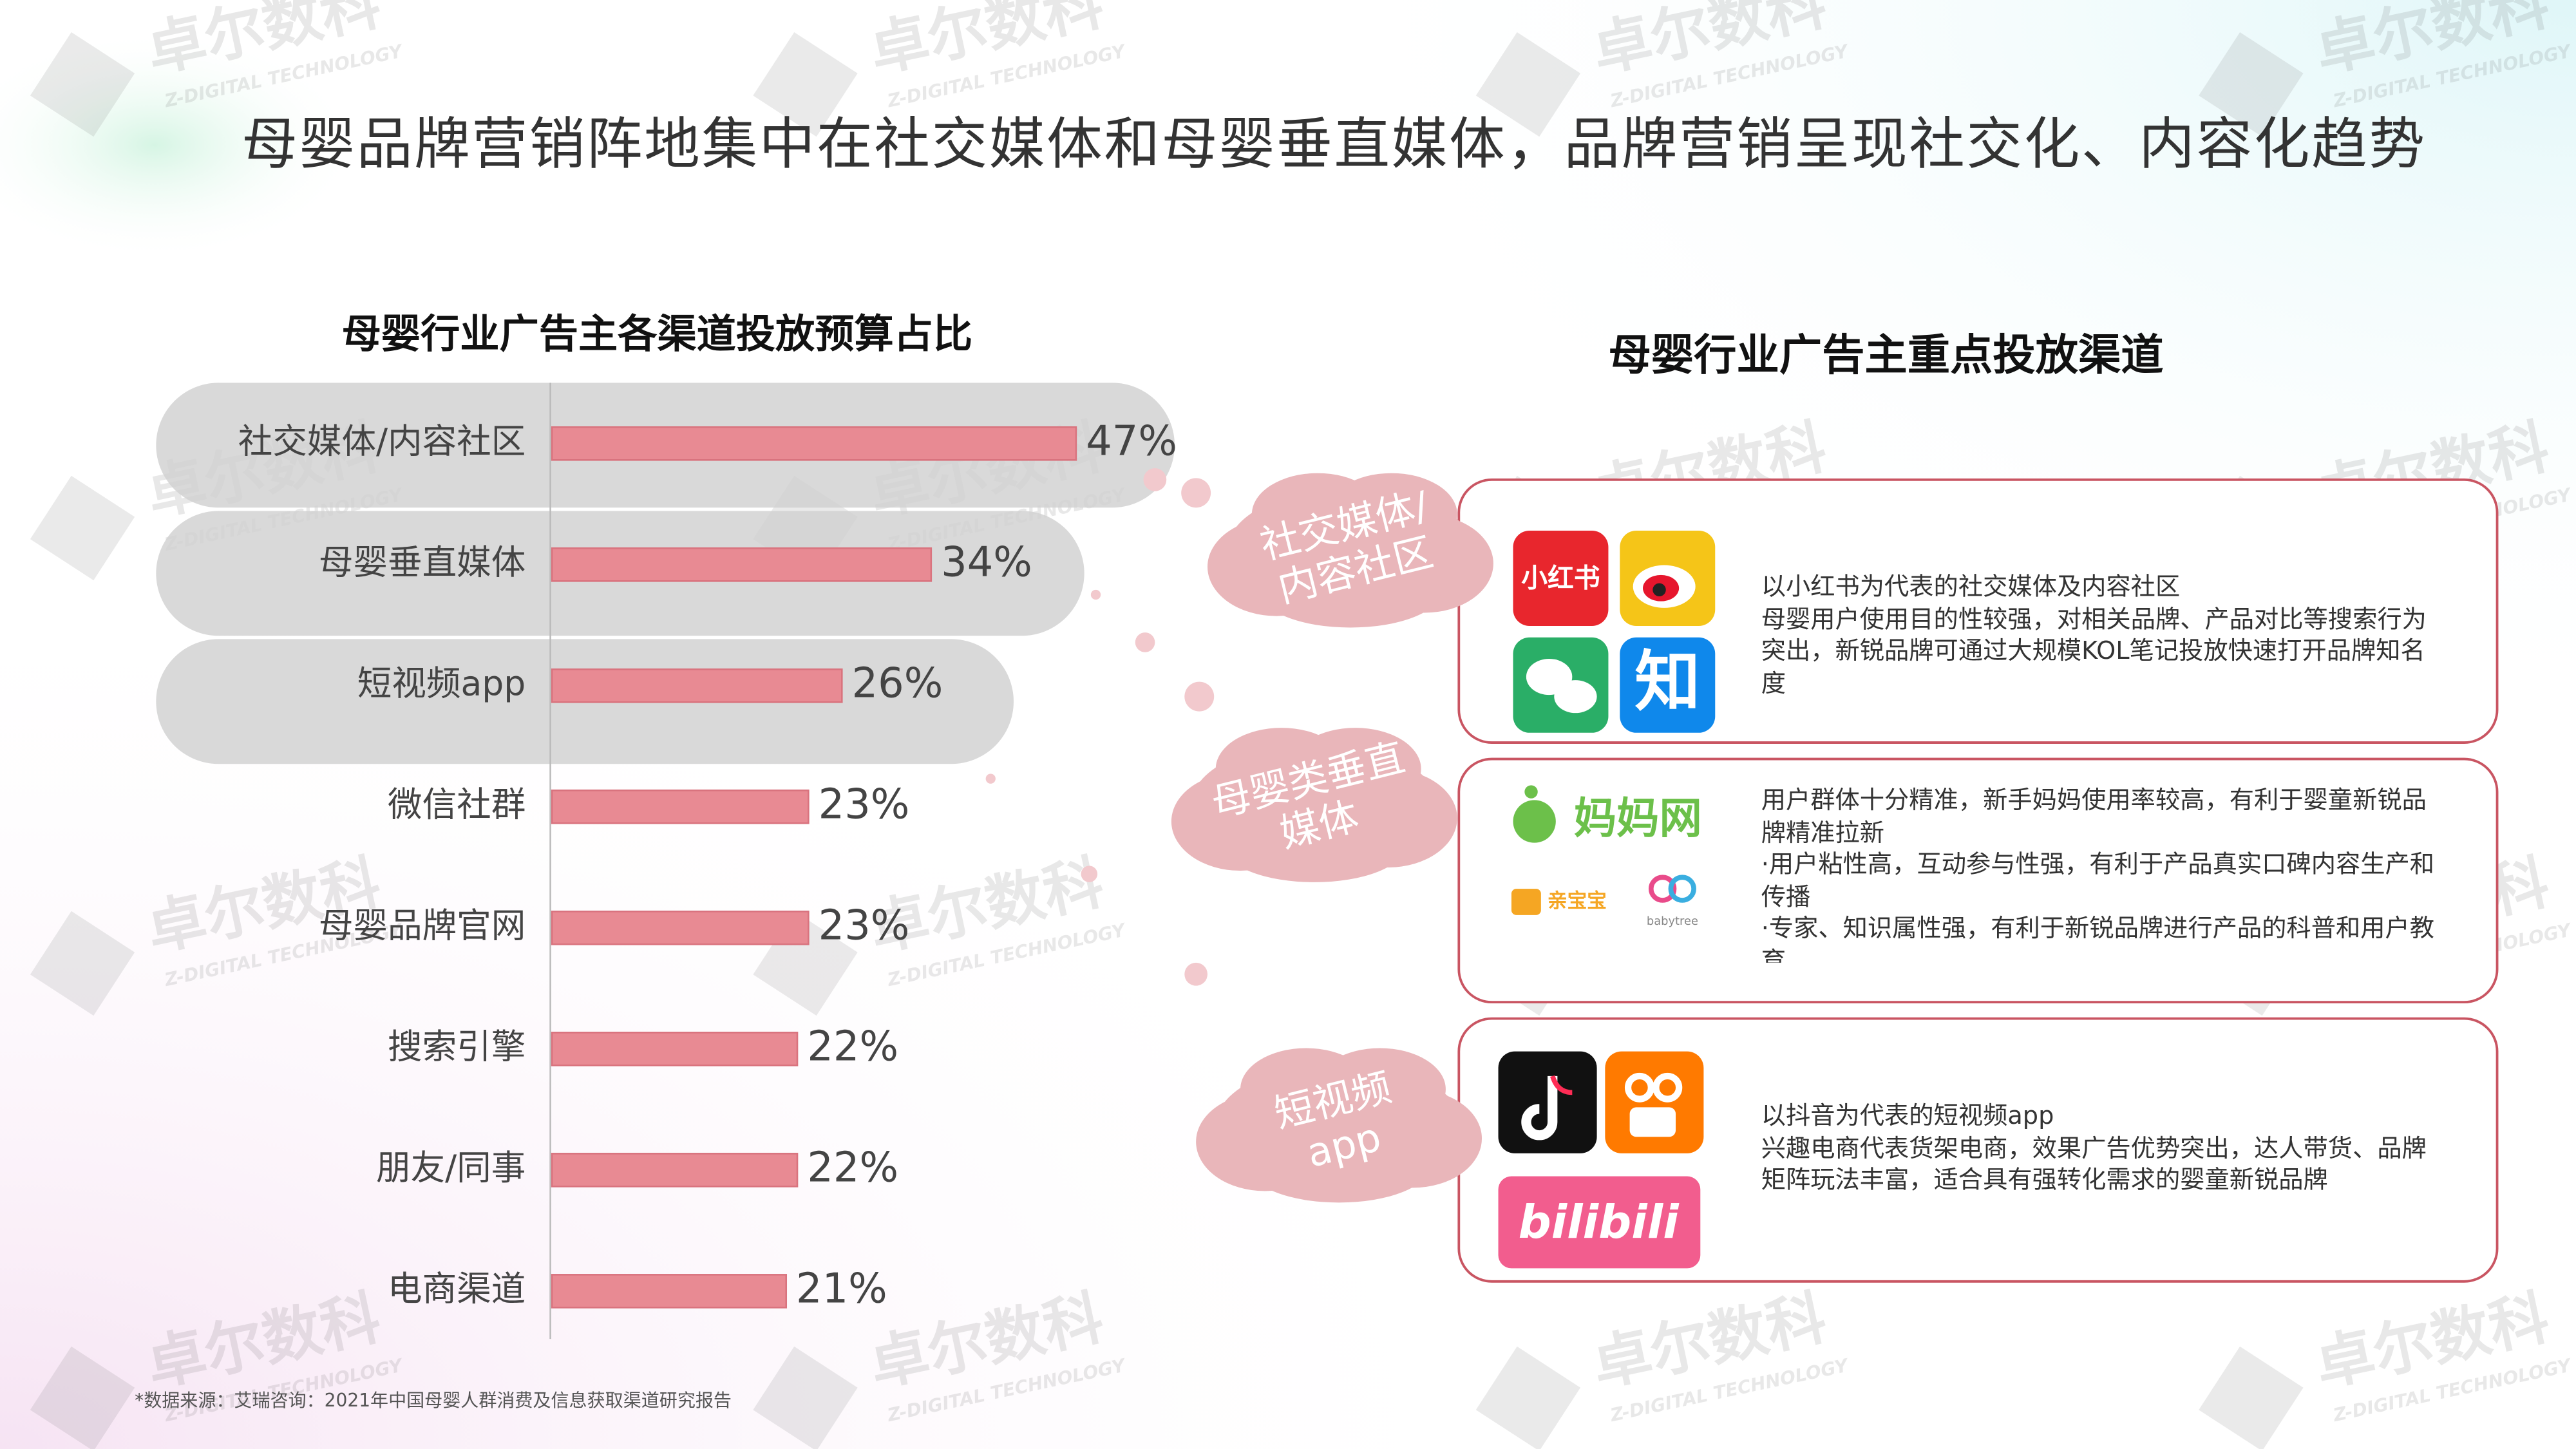 Image resolution: width=2576 pixels, height=1449 pixels. Describe the element at coordinates (898, 683) in the screenshot. I see `value-label: 26%` at that location.